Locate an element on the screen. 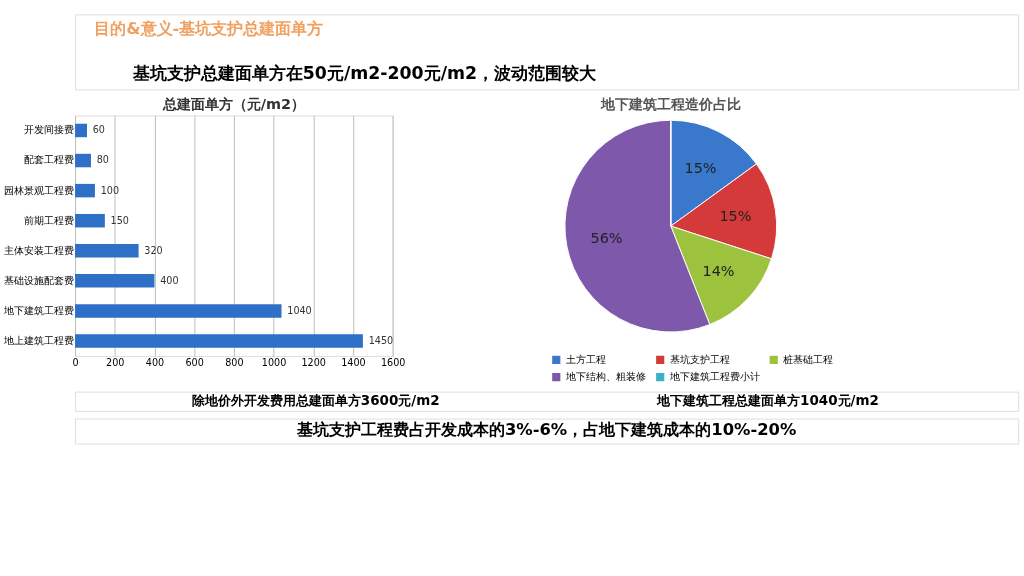 This screenshot has height=576, width=1024. text: 除地价外开发费用总建面单方3600元/m2 is located at coordinates (315, 400).